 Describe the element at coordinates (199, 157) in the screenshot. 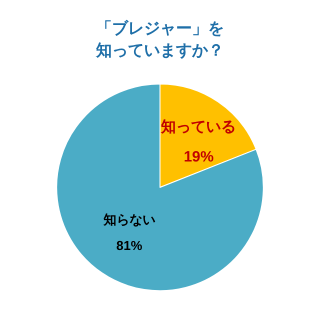

I see `data-label: 19%` at that location.